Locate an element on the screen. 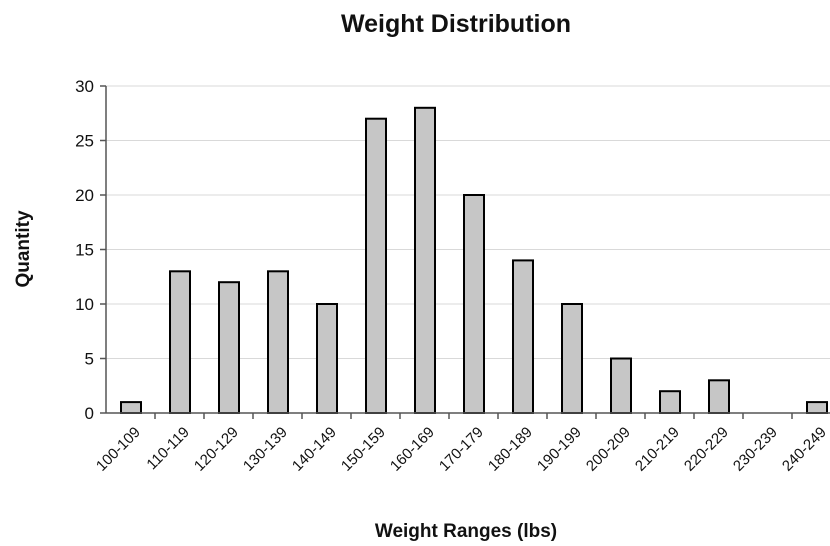 The height and width of the screenshot is (546, 830). x-tick-label: 210-219 is located at coordinates (657, 449).